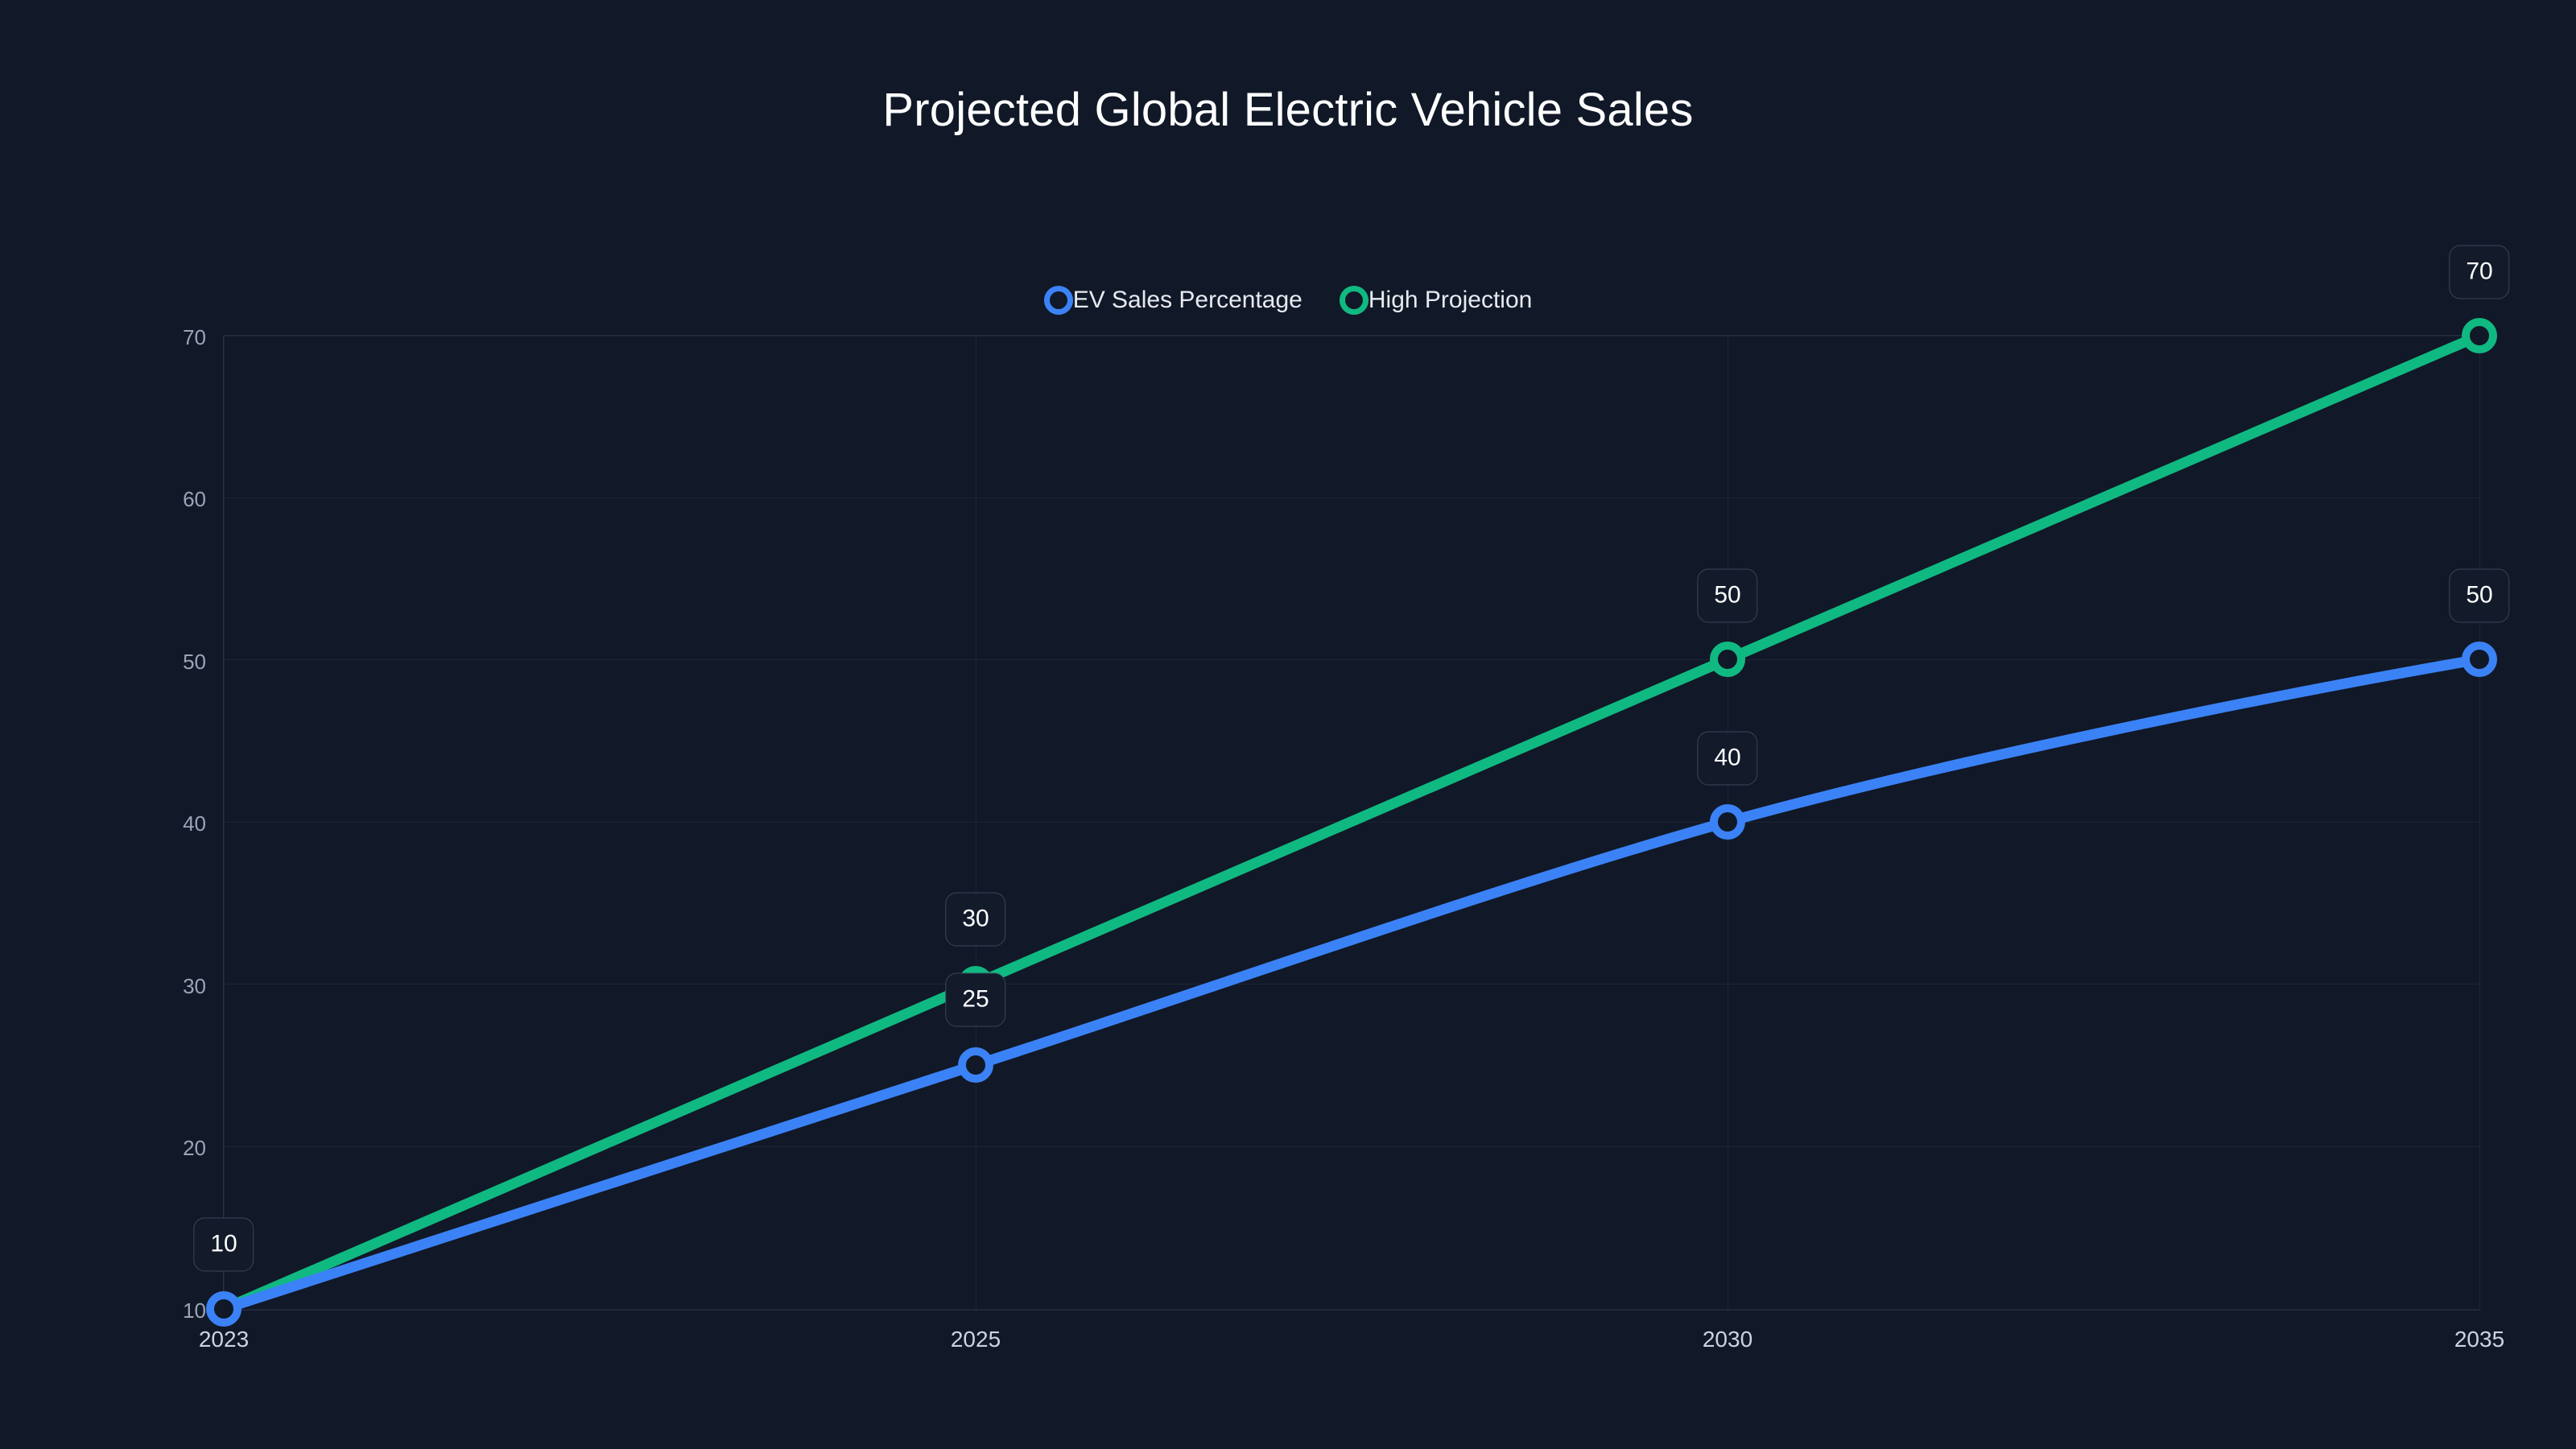 The width and height of the screenshot is (2576, 1449). Describe the element at coordinates (1058, 300) in the screenshot. I see `legend-ring-icon-blue` at that location.